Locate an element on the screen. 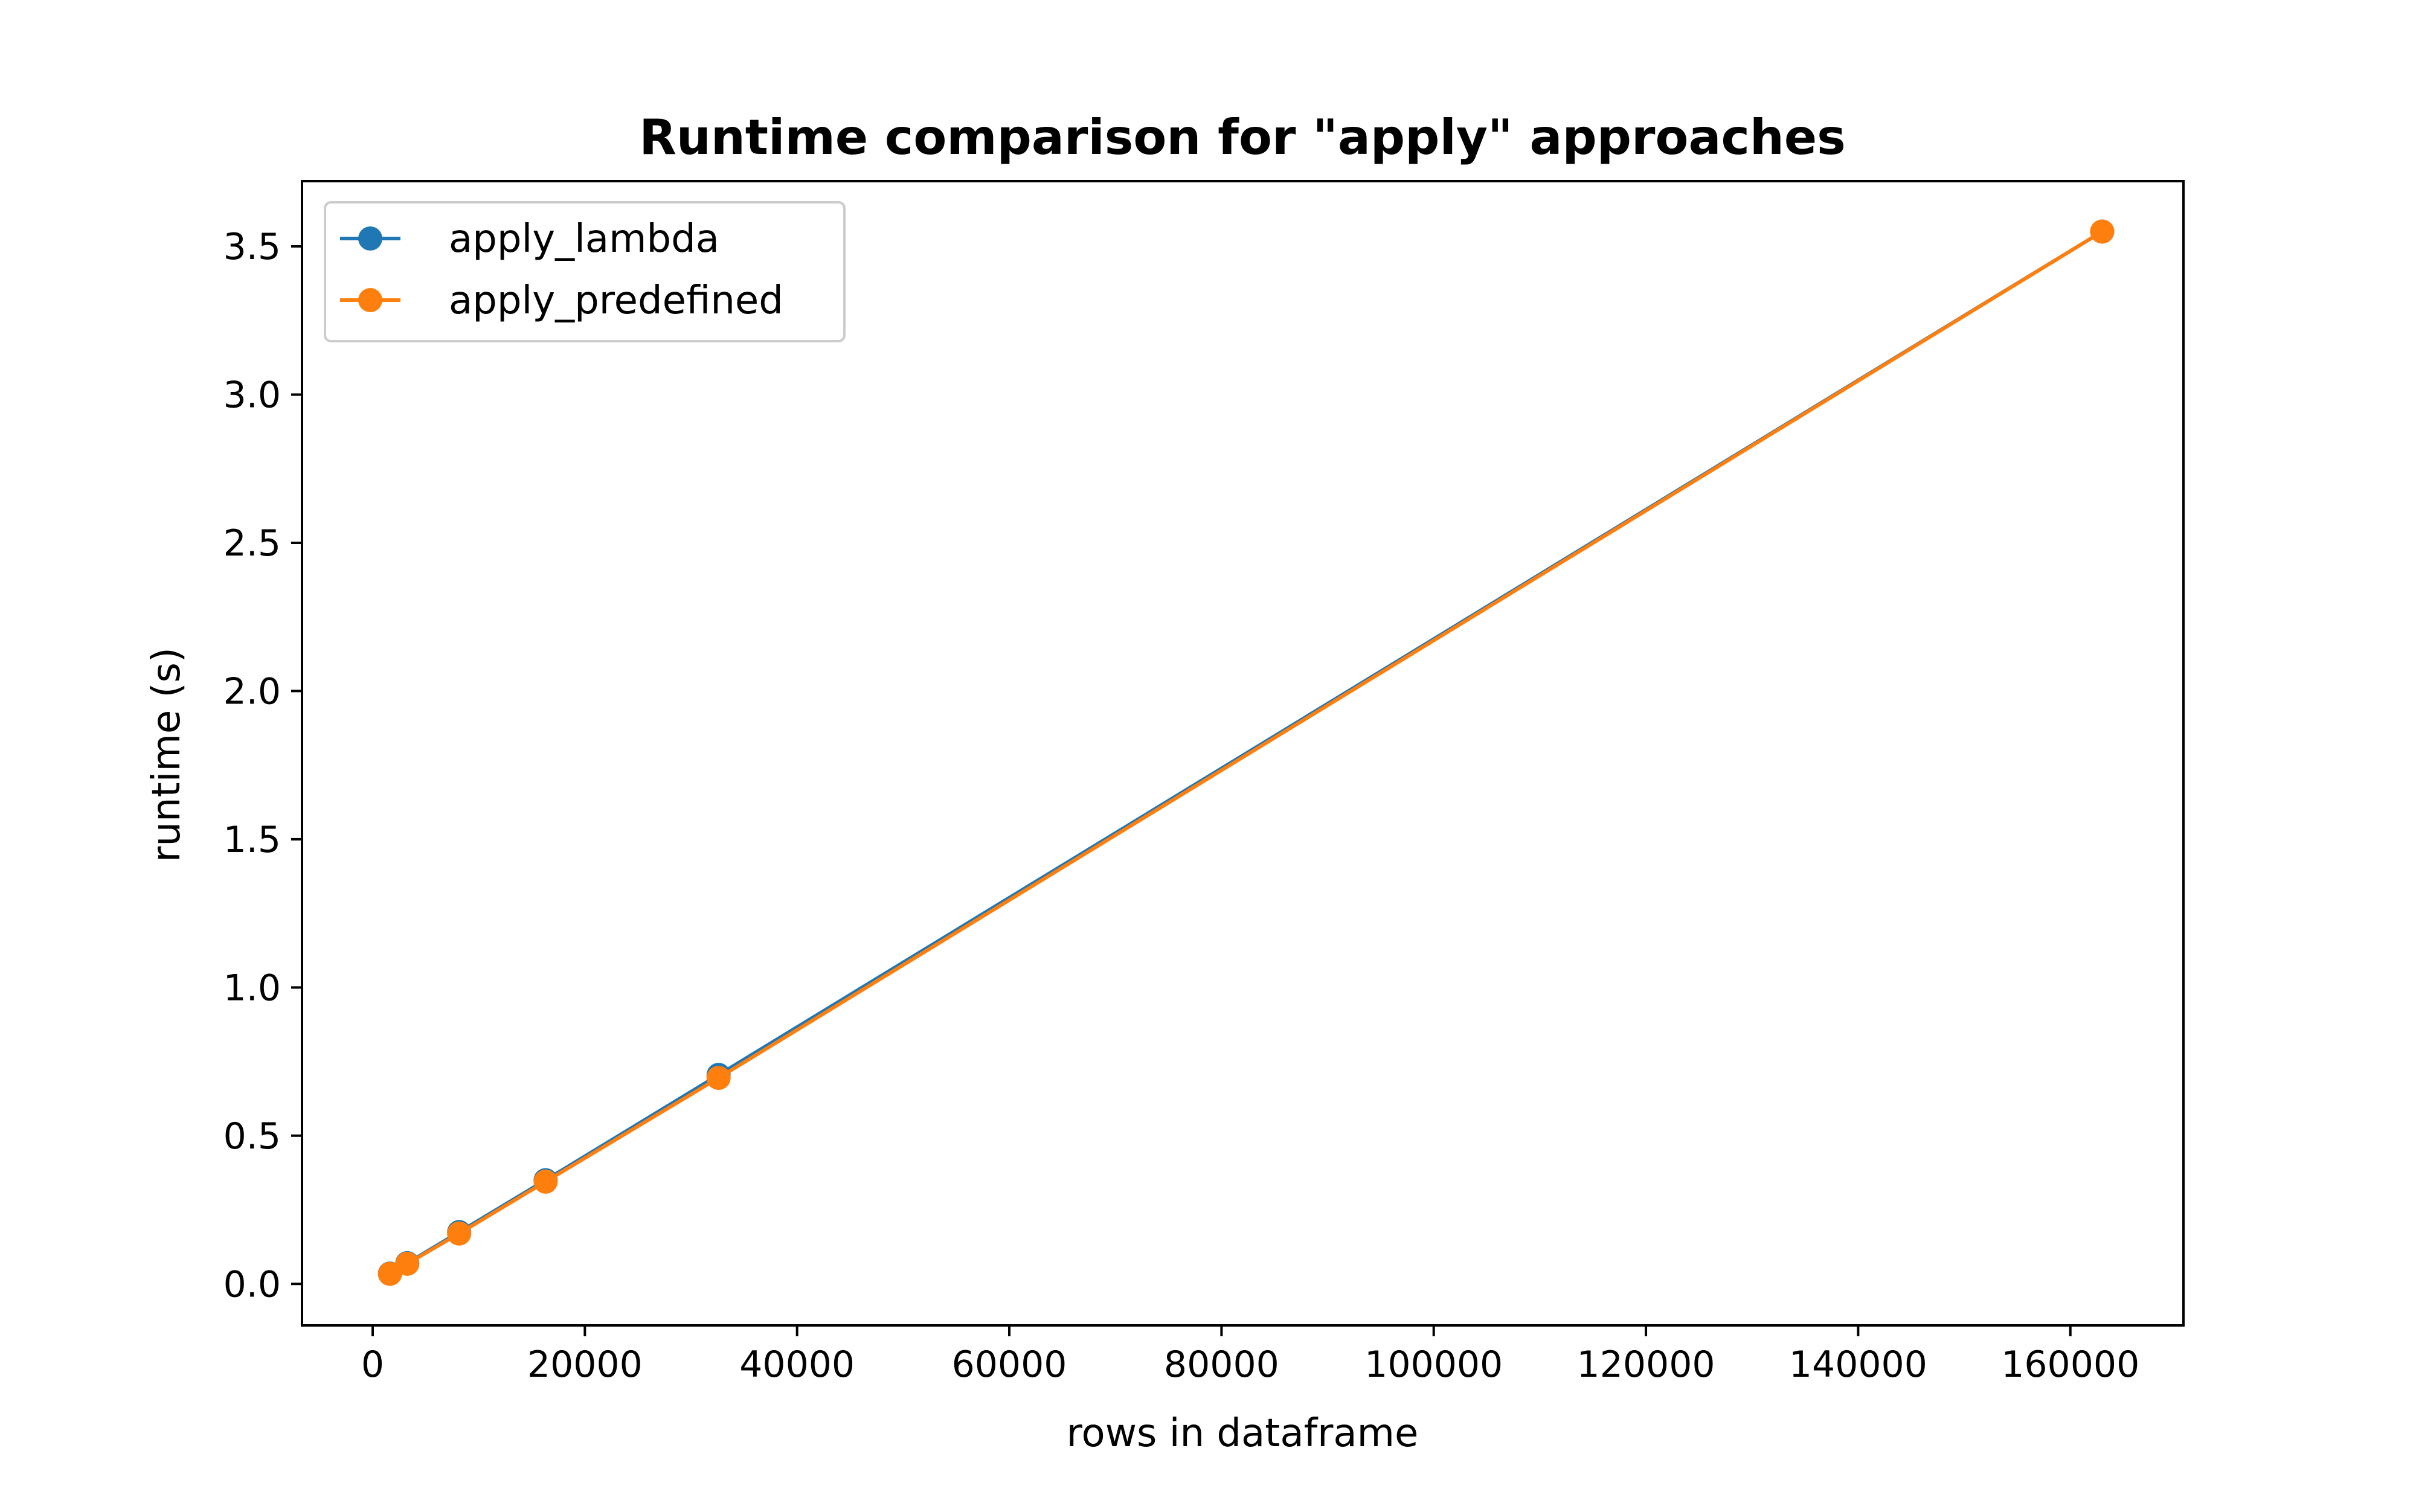  y-tick-label: 2.0 is located at coordinates (252, 691).